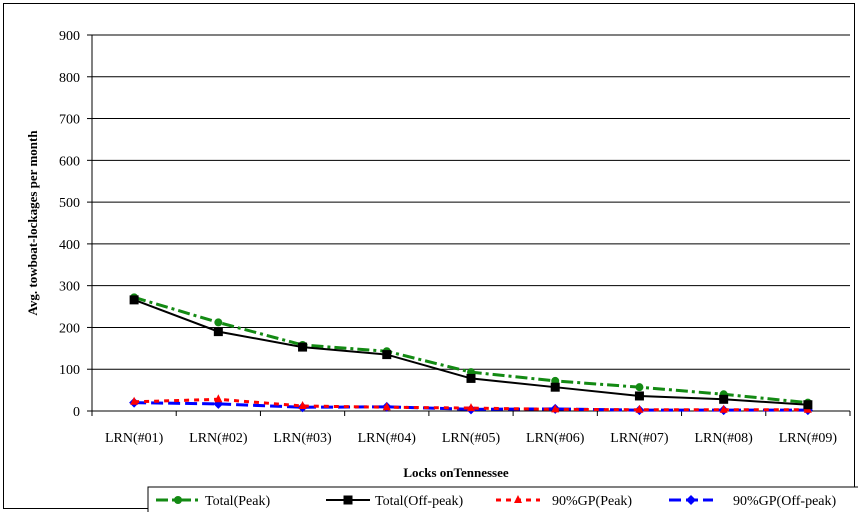 The image size is (858, 512). I want to click on y-tick-label: 900, so click(69, 36).